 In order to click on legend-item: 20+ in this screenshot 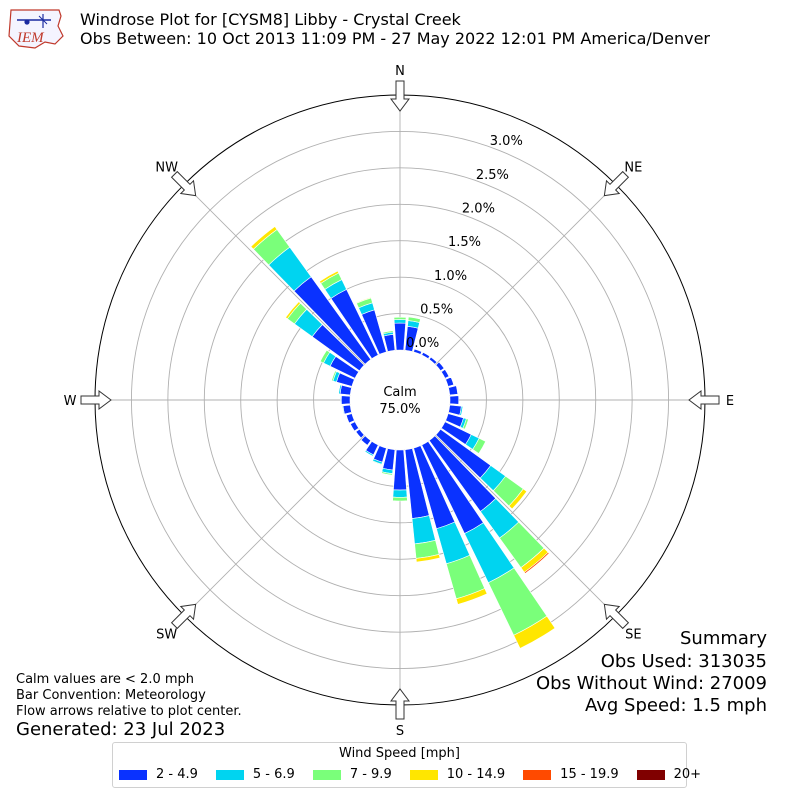, I will do `click(669, 774)`.